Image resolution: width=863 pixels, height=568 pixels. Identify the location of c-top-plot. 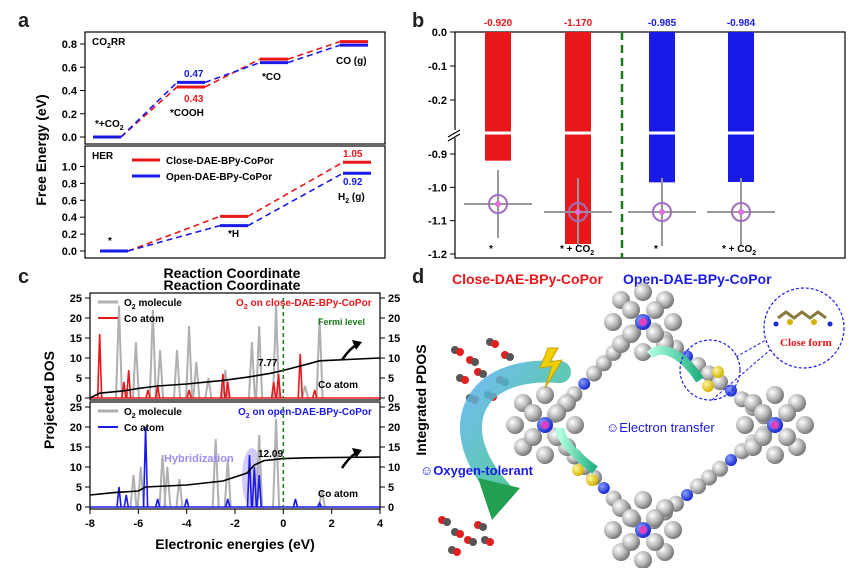
(235, 348).